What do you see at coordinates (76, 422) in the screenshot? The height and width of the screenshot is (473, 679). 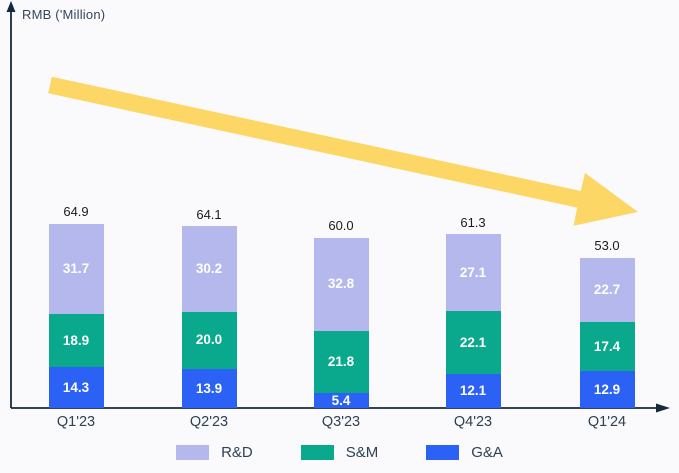 I see `x-axis-tick-label: Q1'23` at bounding box center [76, 422].